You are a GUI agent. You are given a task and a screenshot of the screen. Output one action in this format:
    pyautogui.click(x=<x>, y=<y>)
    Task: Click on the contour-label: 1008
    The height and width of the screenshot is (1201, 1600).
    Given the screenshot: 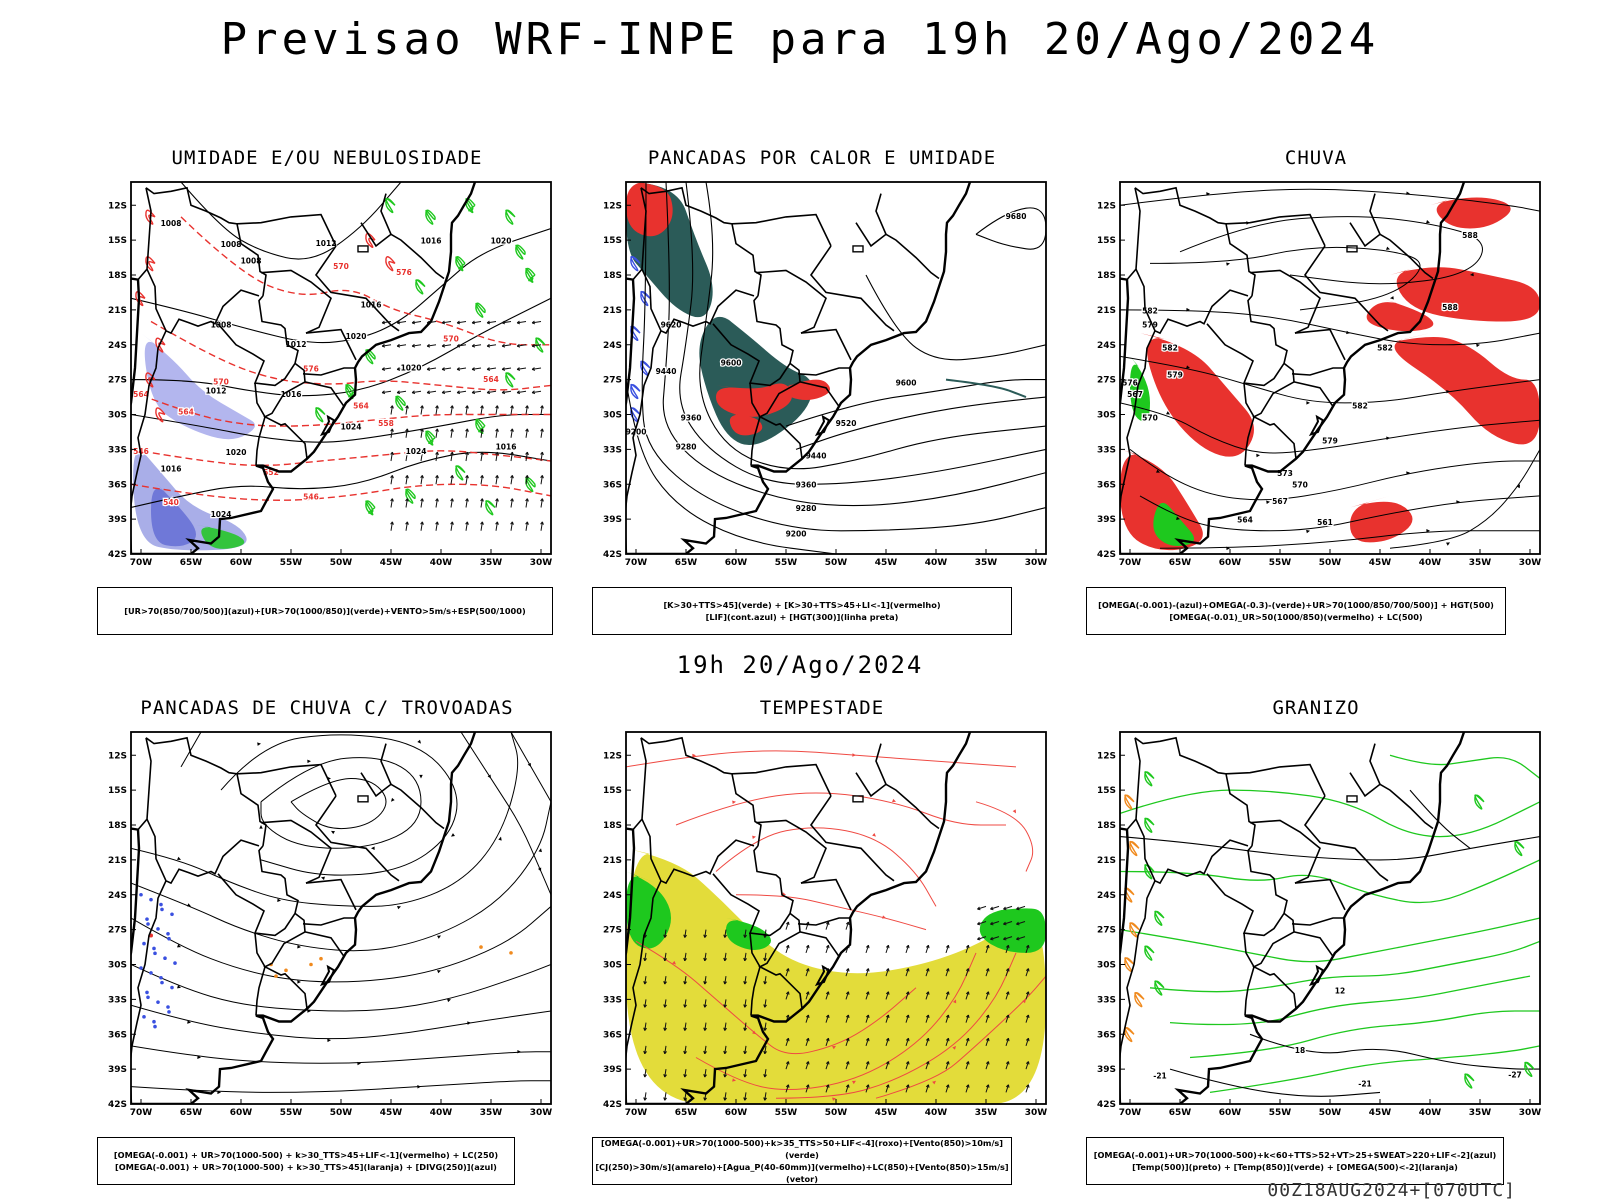 What is the action you would take?
    pyautogui.click(x=231, y=244)
    